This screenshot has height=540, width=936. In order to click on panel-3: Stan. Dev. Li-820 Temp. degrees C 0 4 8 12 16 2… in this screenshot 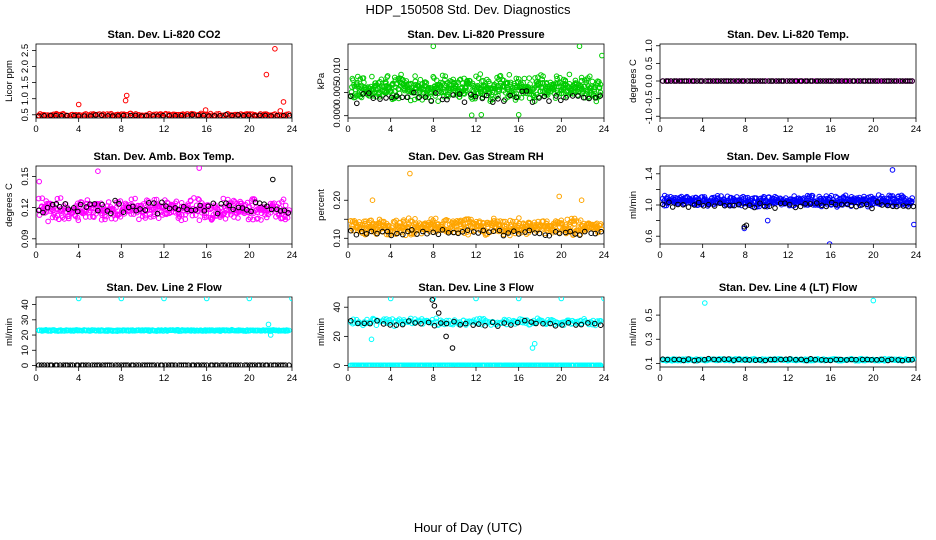, I will do `click(774, 82)`.